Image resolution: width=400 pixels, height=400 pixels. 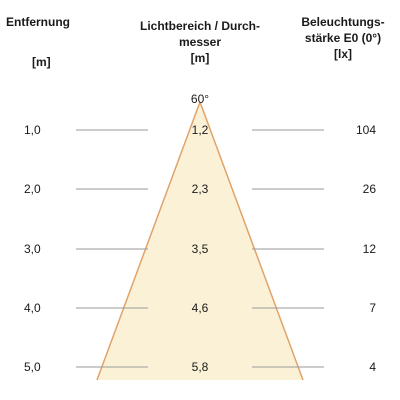 What do you see at coordinates (369, 189) in the screenshot?
I see `illuminance-value: 26` at bounding box center [369, 189].